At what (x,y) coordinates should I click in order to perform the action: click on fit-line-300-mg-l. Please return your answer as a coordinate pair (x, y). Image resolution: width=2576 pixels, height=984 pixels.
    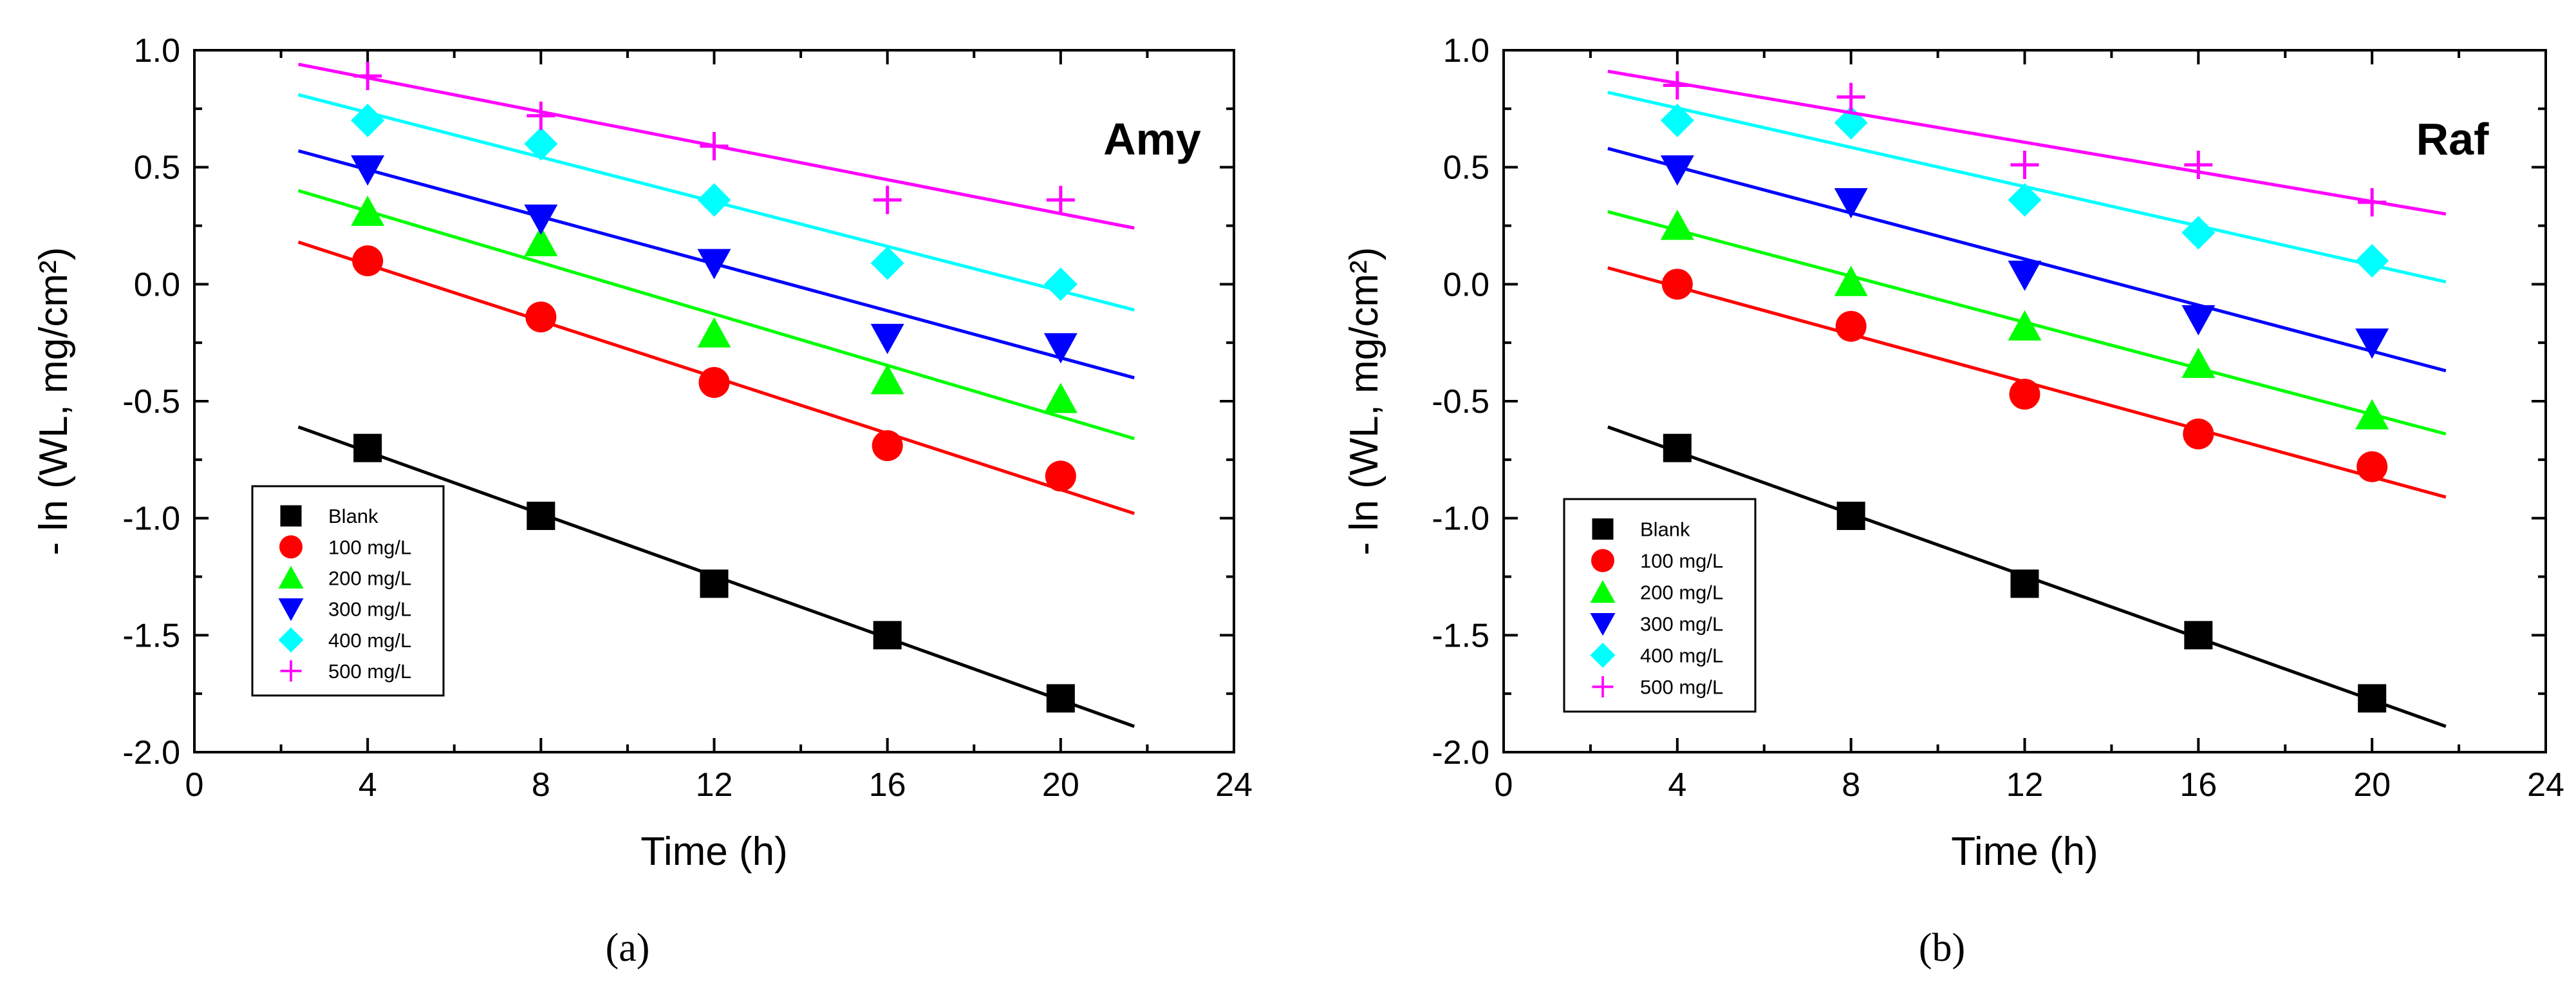
    Looking at the image, I should click on (2027, 260).